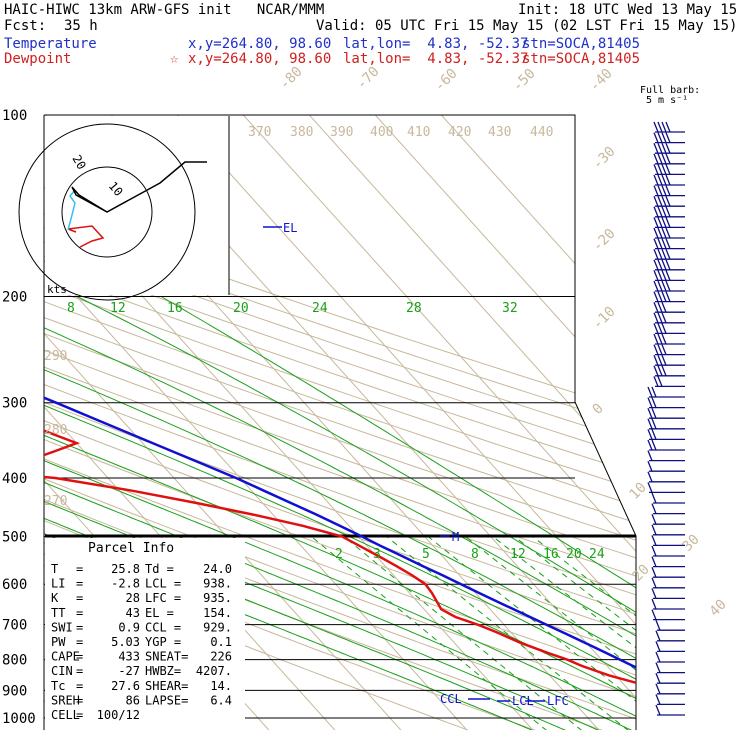 The width and height of the screenshot is (740, 740). I want to click on theta-label: 380, so click(301, 132).